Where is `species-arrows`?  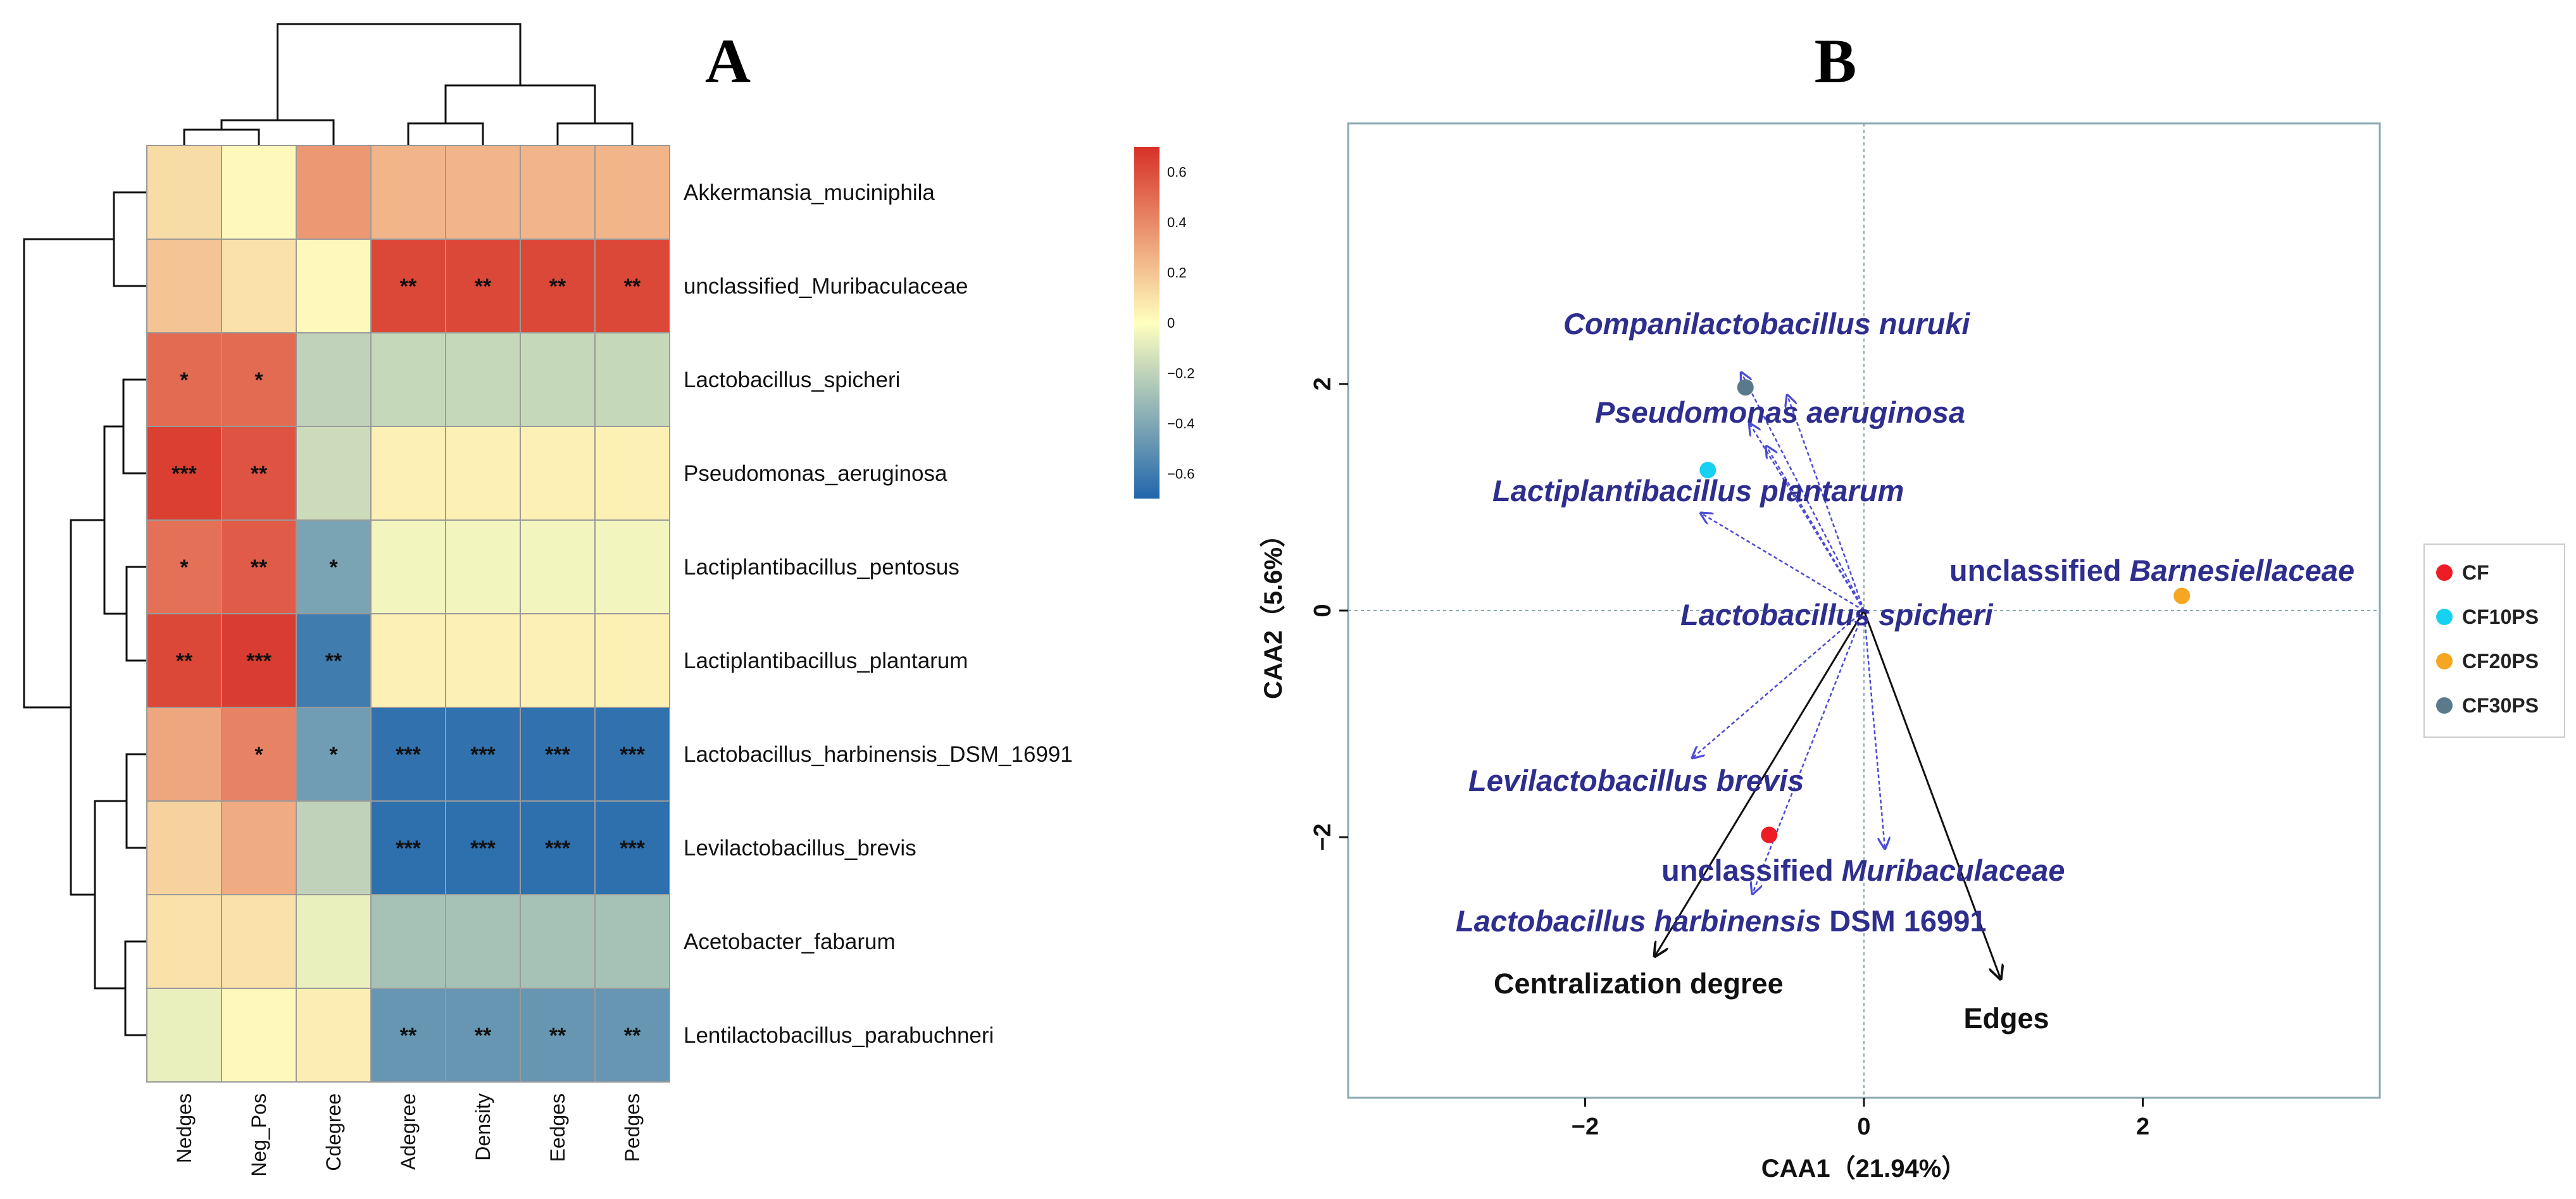
species-arrows is located at coordinates (1788, 633).